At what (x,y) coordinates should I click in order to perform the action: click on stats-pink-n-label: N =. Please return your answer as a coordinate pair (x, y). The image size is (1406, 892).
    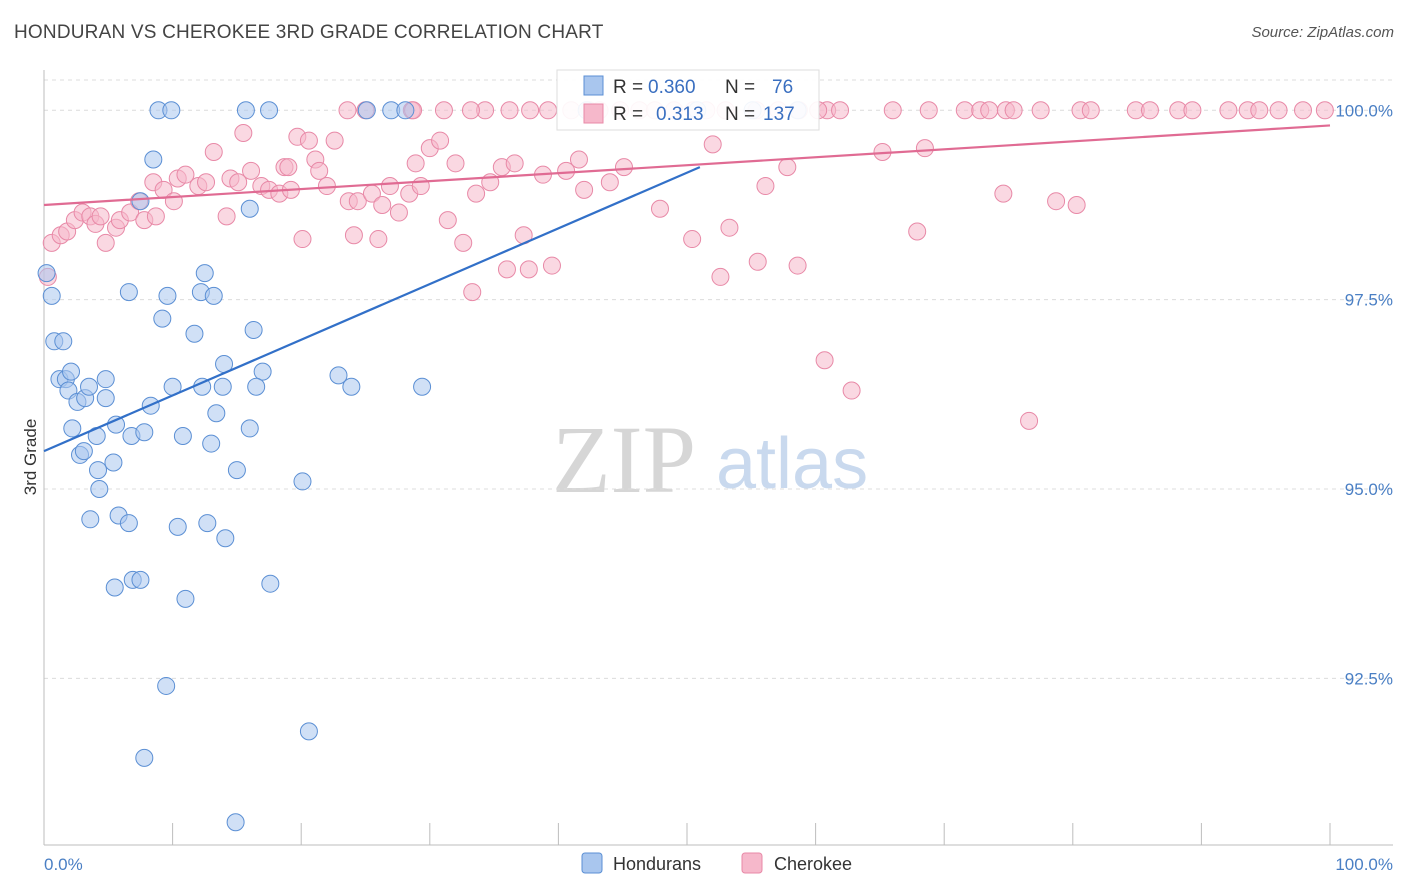
    Looking at the image, I should click on (740, 114).